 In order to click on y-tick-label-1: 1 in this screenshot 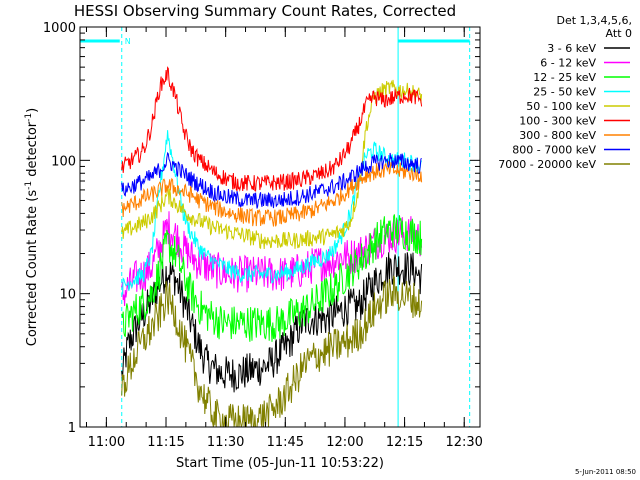, I will do `click(72, 428)`.